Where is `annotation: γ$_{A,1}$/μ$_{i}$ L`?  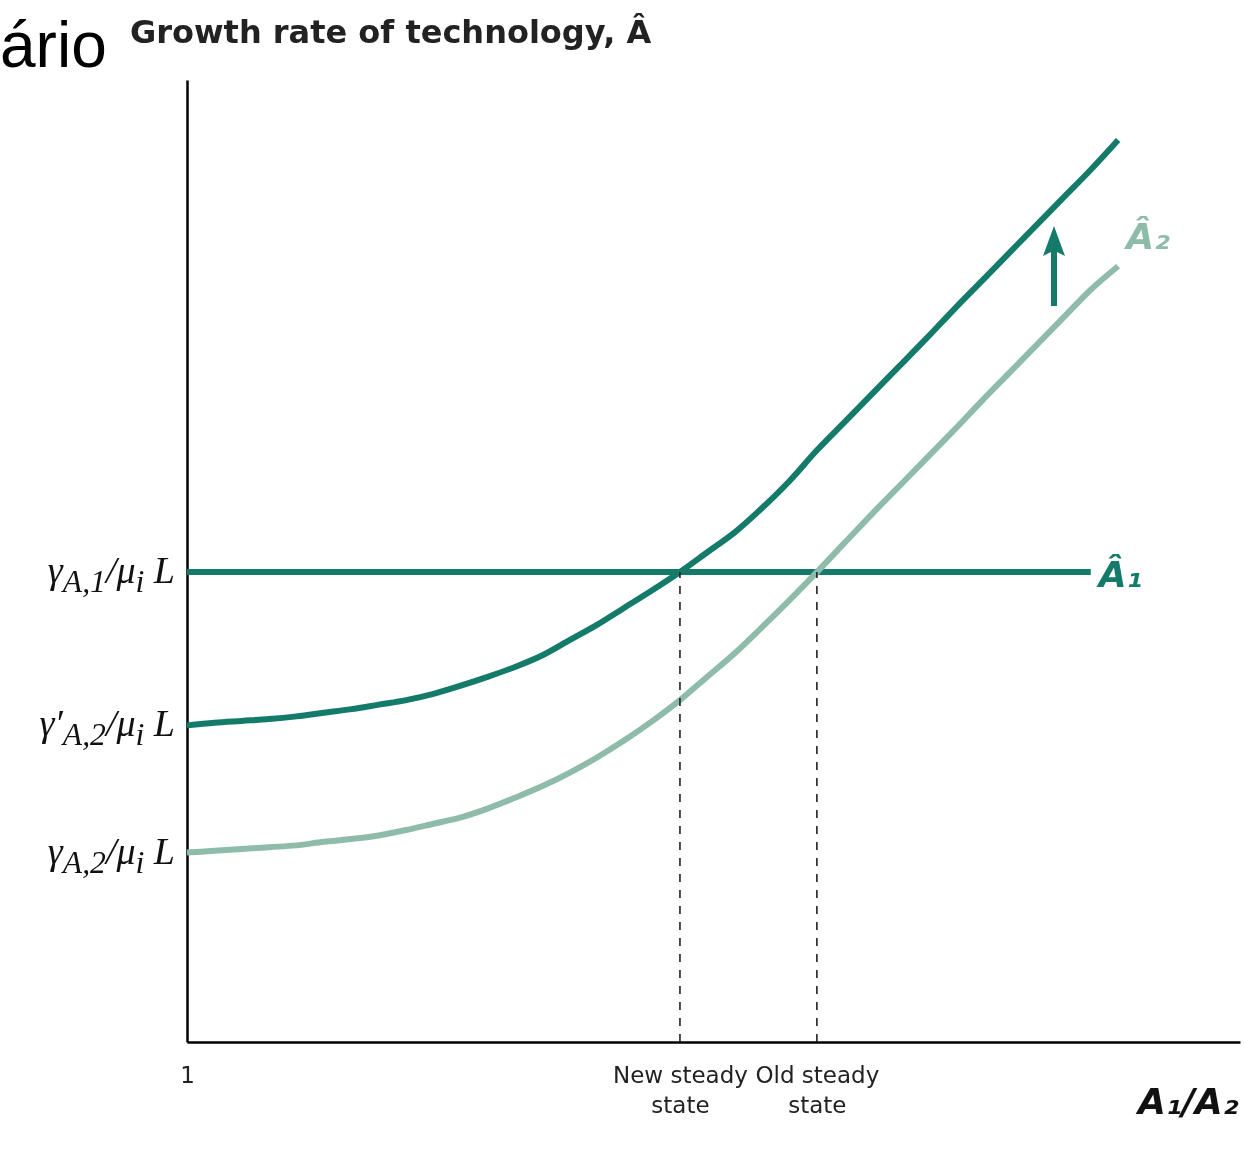
annotation: γ$_{A,1}$/μ$_{i}$ L is located at coordinates (111, 574).